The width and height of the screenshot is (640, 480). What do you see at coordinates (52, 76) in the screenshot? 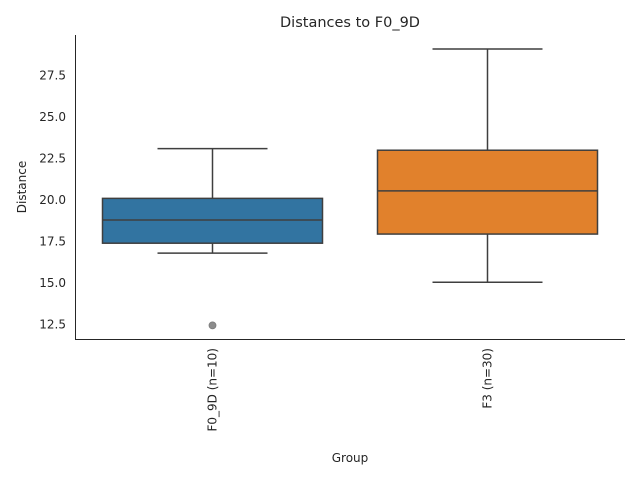
I see `y-tick-label: 27.5` at bounding box center [52, 76].